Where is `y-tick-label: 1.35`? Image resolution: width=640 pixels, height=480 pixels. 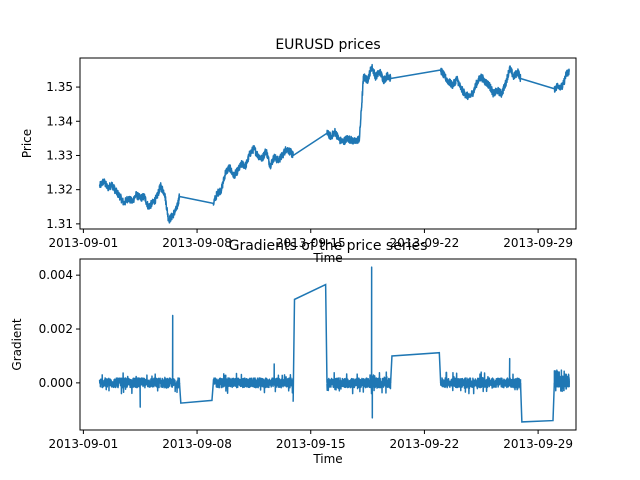 y-tick-label: 1.35 is located at coordinates (59, 87).